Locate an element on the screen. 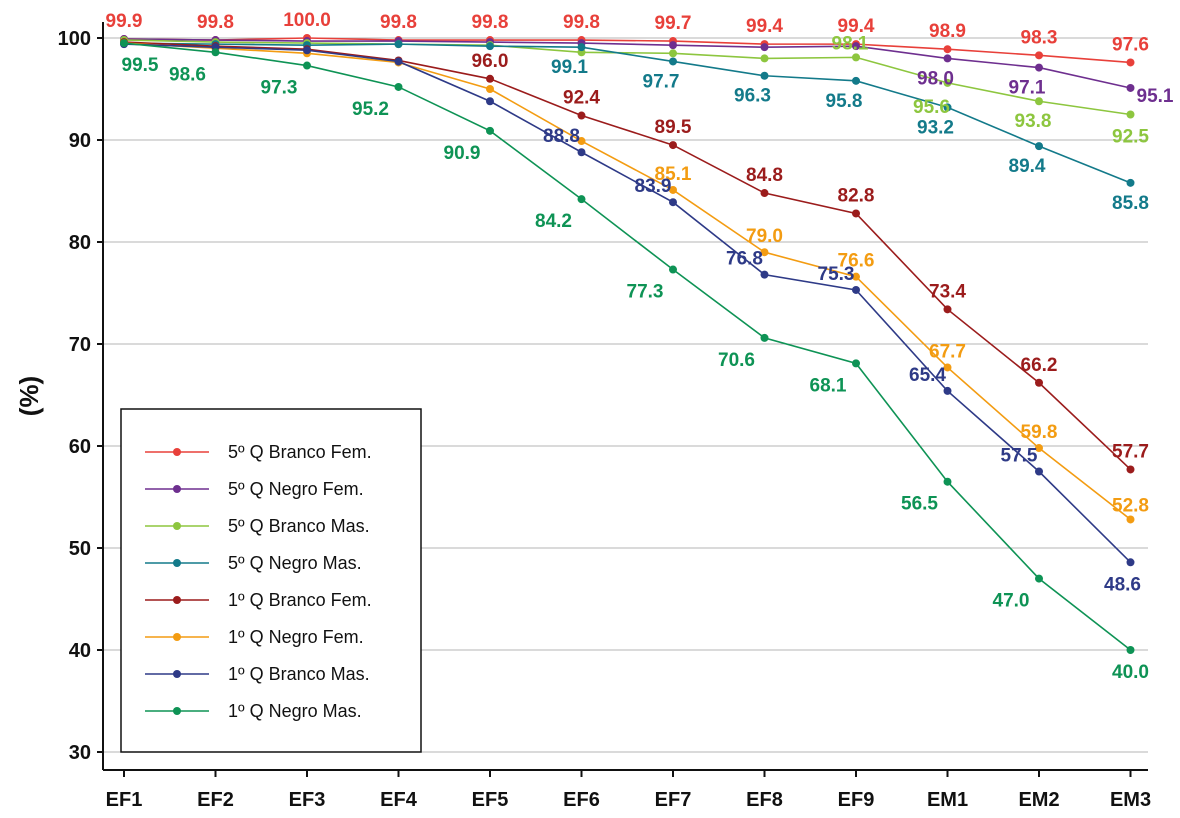  data-label: 48.6 is located at coordinates (1122, 584).